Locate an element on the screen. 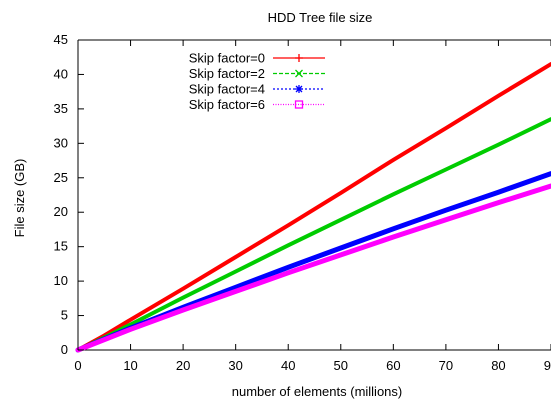  y-tick-label: 30 is located at coordinates (61, 142).